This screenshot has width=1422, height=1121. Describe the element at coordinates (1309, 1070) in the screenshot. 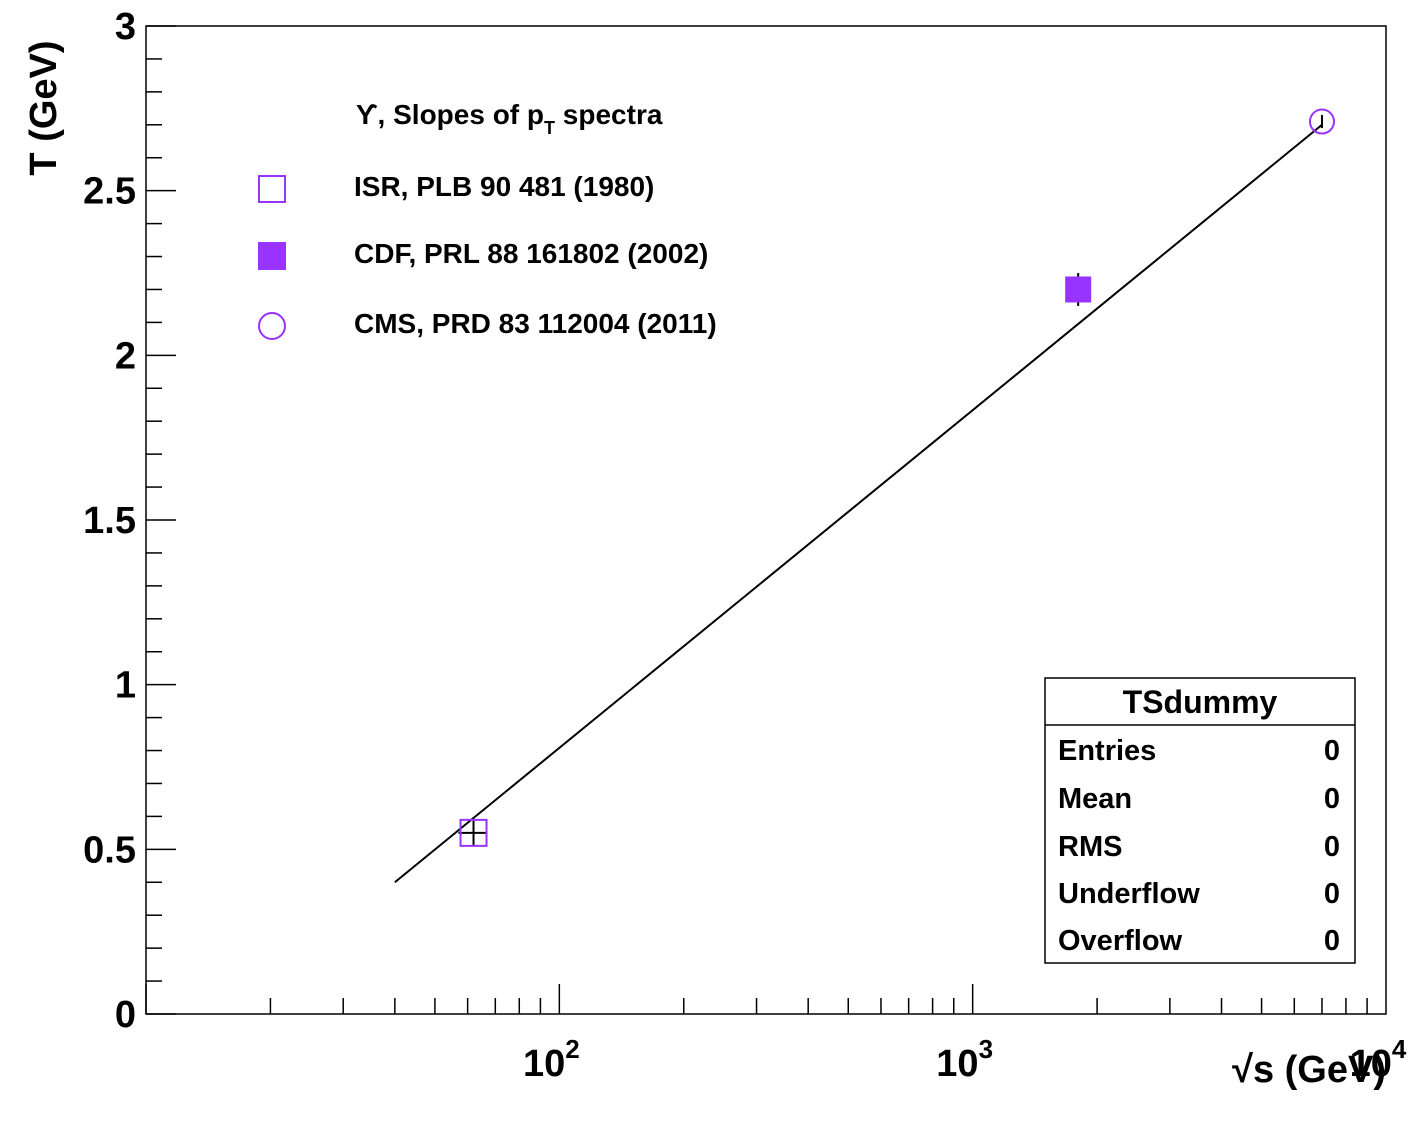

I see `x-axis-label: √s (GeV)` at that location.